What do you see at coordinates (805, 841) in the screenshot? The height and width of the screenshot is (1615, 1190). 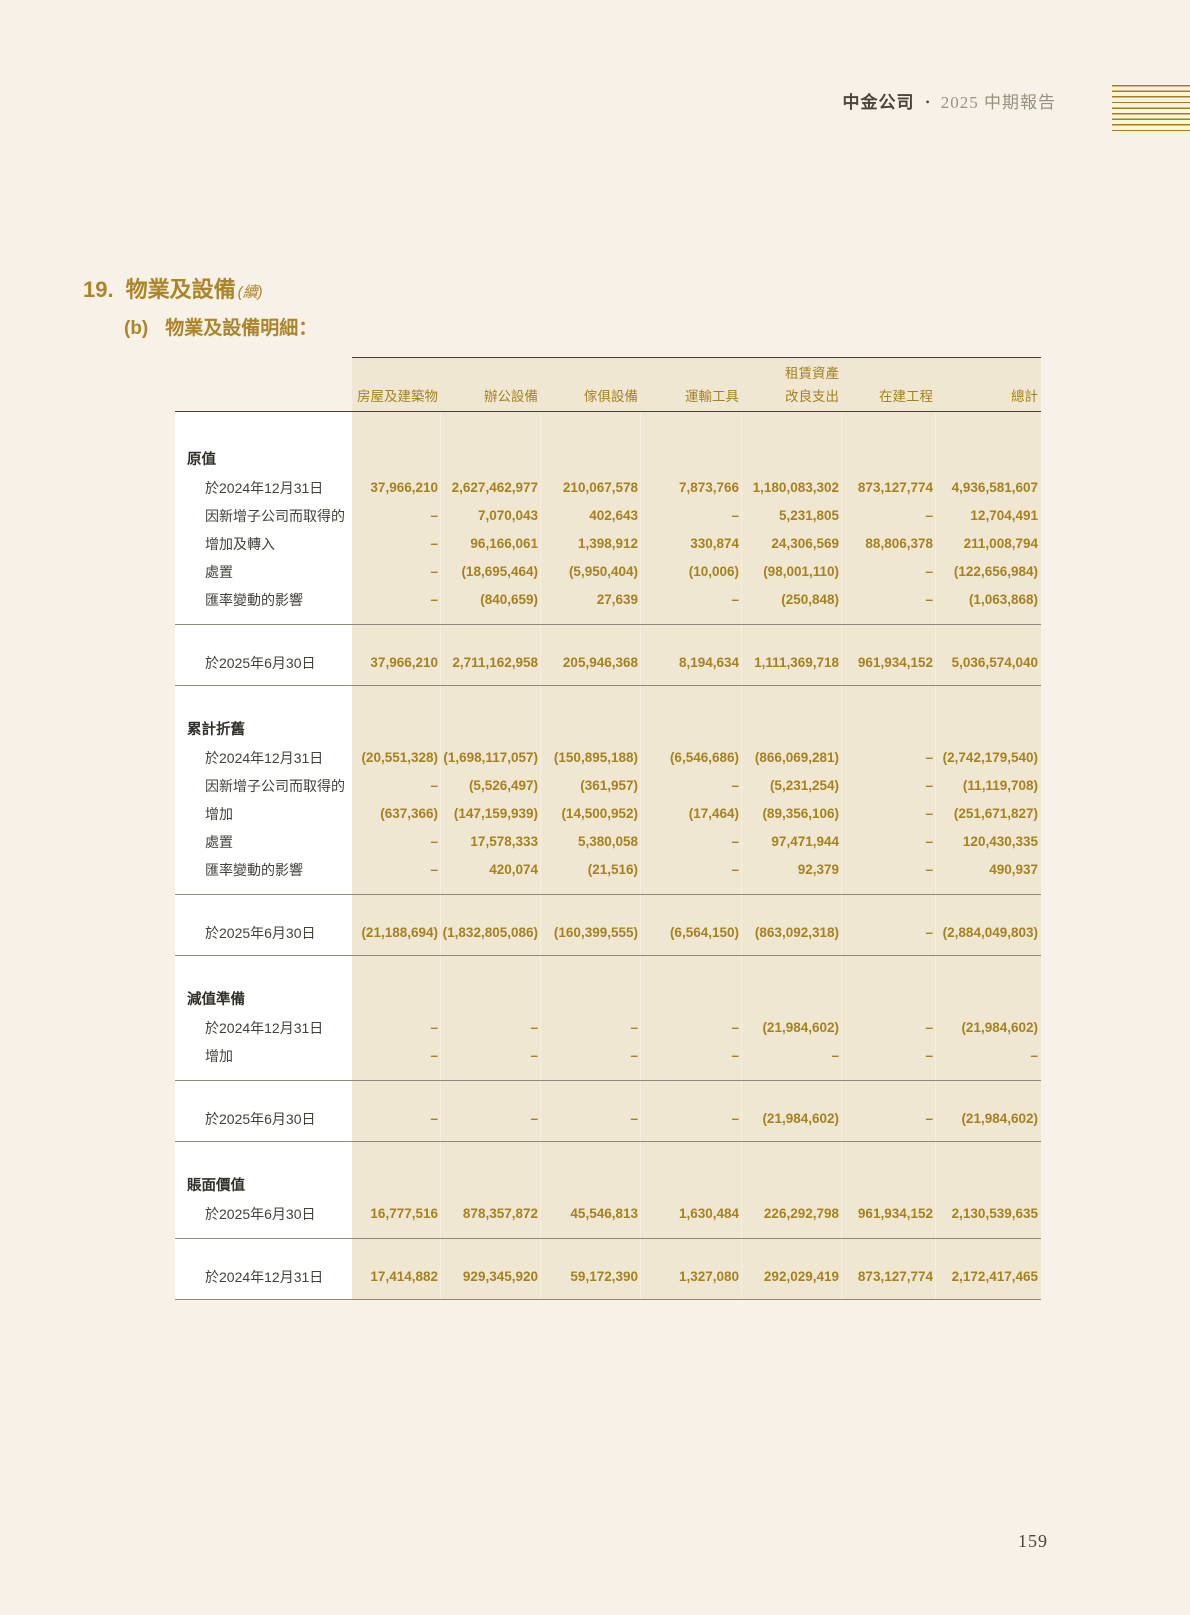 I see `cell-value: 97,471,944` at bounding box center [805, 841].